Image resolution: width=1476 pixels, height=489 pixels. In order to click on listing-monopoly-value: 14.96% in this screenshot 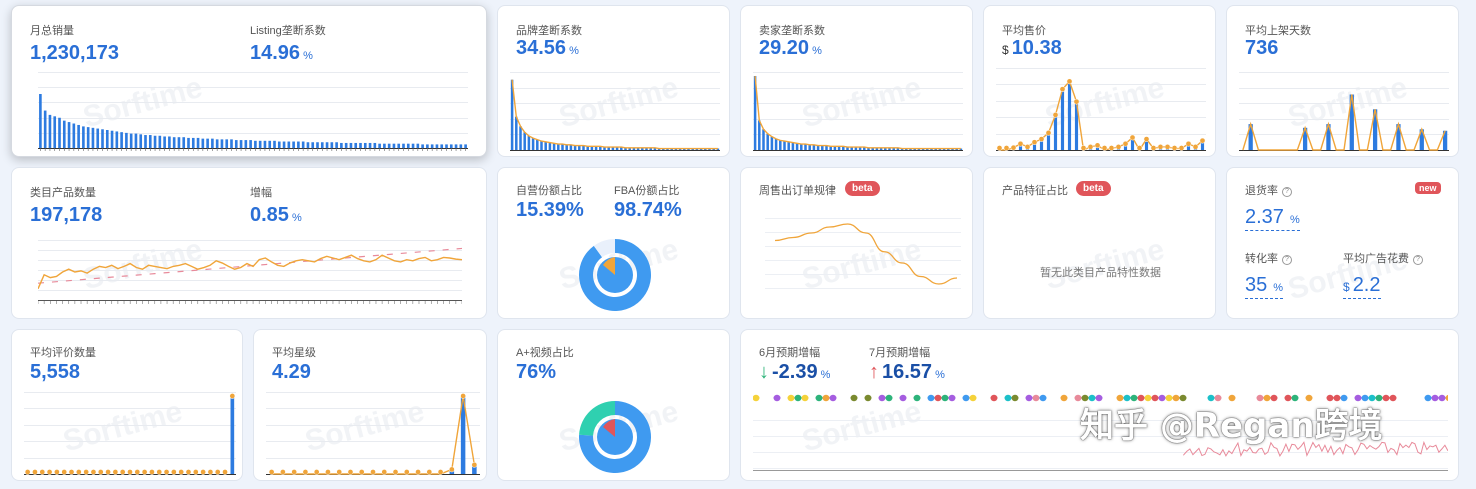, I will do `click(281, 53)`.